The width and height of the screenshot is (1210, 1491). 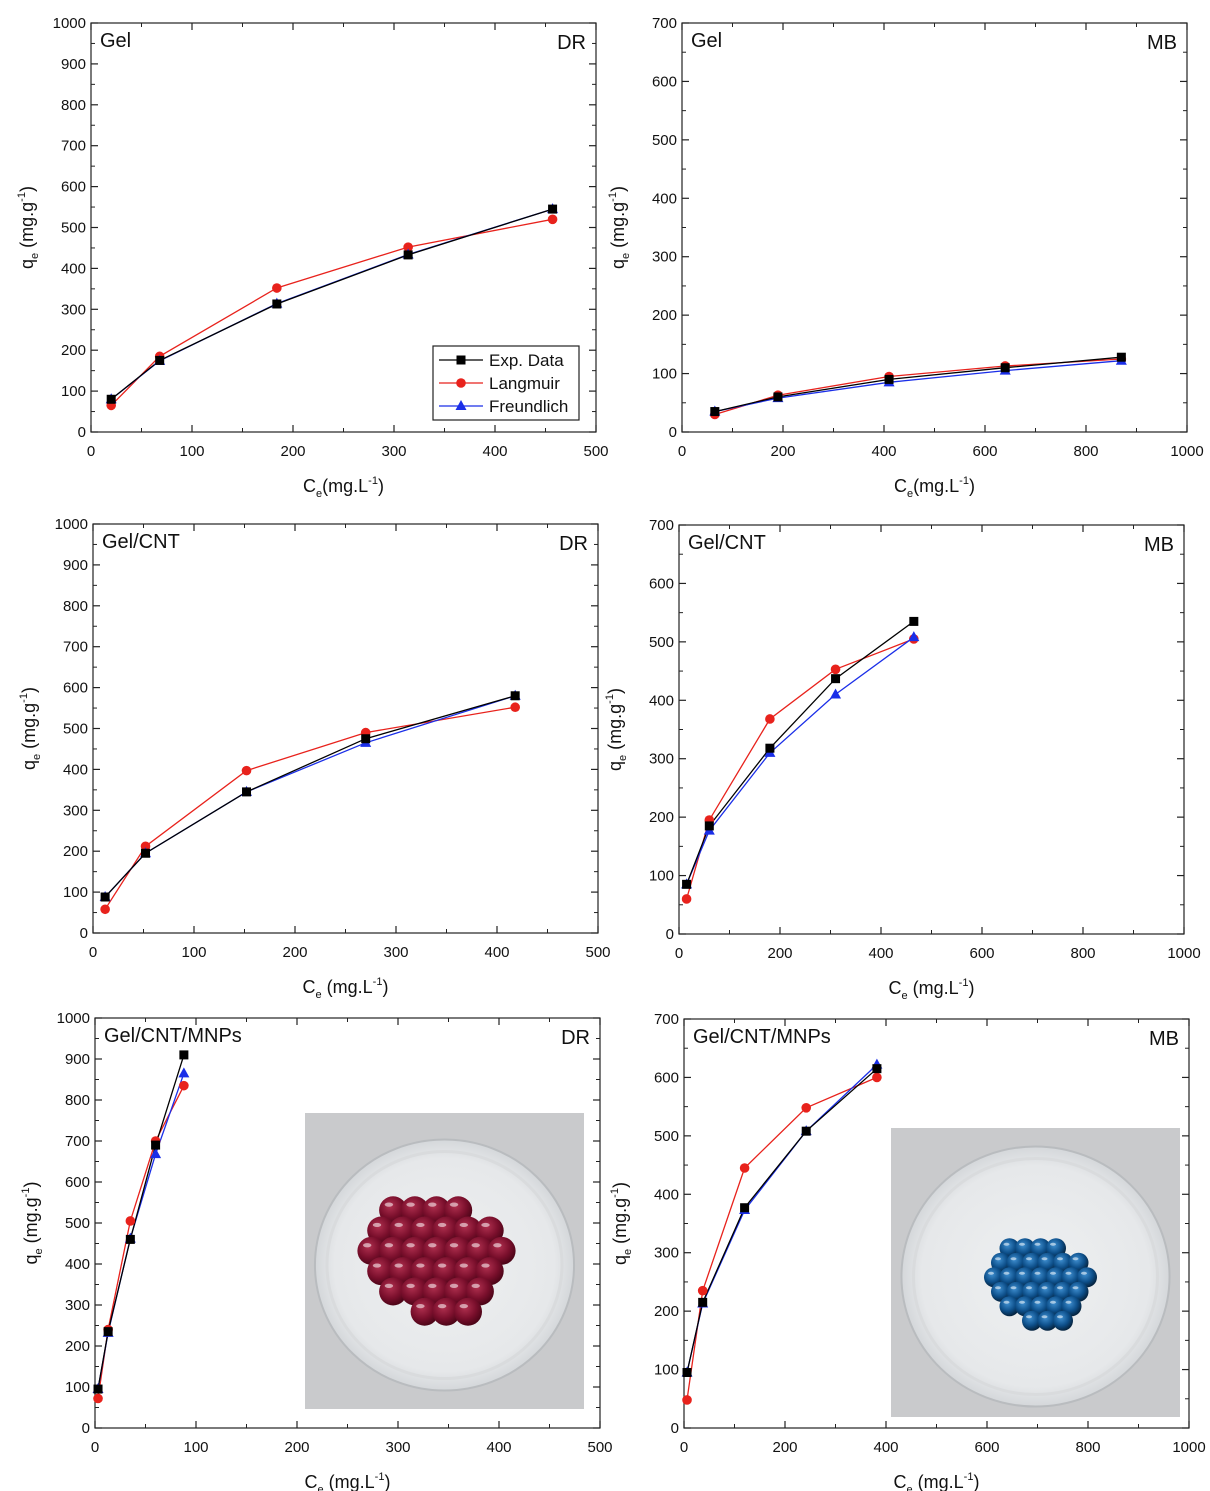 I want to click on legend-marker-langmuir, so click(x=461, y=383).